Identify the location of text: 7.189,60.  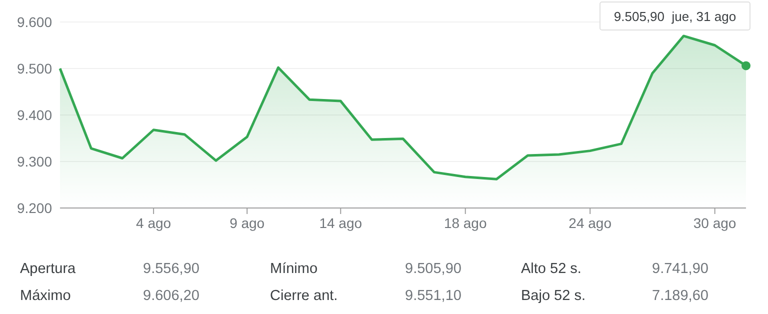
(680, 296).